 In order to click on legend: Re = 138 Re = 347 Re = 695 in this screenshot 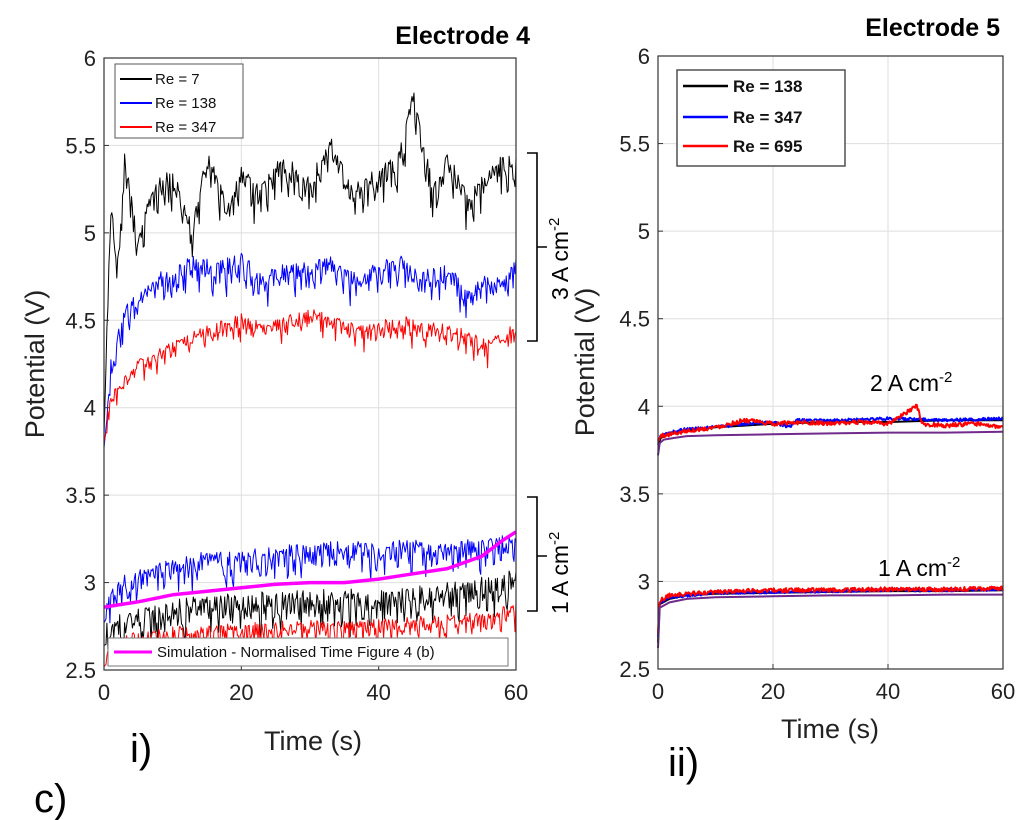, I will do `click(761, 118)`.